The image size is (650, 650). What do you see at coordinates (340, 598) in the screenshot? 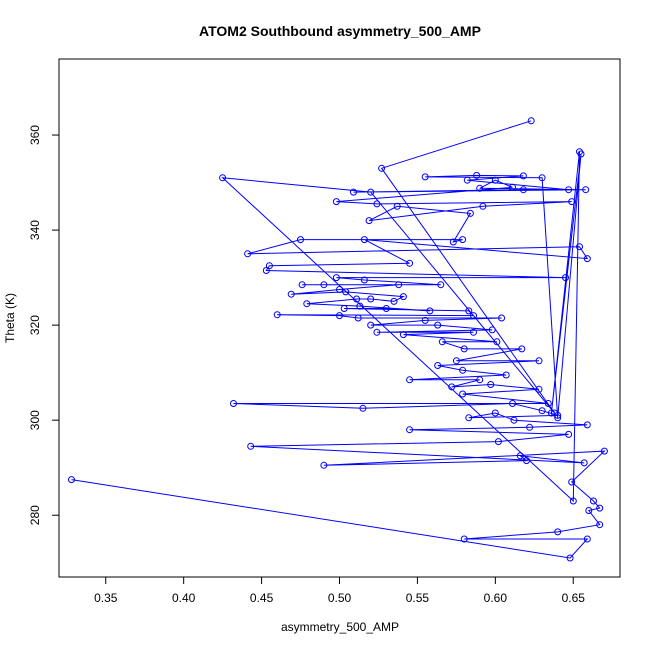
I see `x-tick-label: 0.50` at bounding box center [340, 598].